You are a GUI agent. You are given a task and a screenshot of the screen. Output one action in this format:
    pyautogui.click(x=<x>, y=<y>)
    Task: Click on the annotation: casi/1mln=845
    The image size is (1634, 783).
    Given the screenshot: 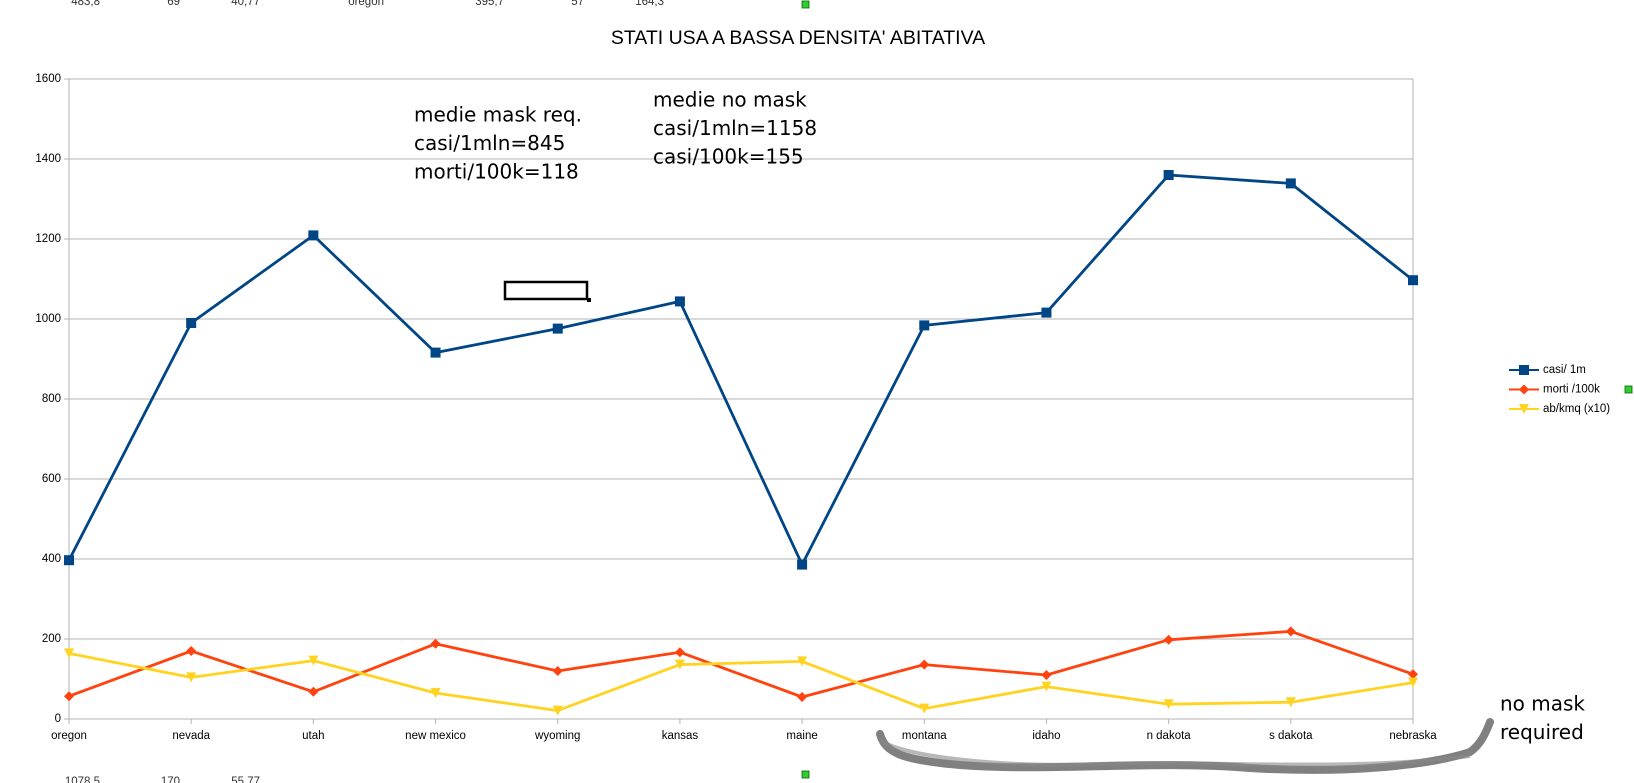 What is the action you would take?
    pyautogui.click(x=489, y=143)
    